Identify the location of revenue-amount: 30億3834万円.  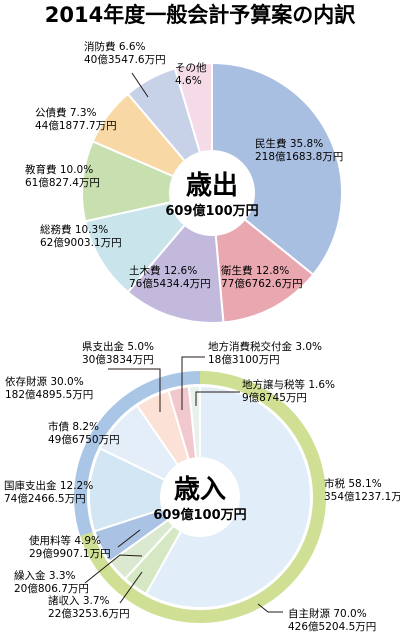
(118, 359).